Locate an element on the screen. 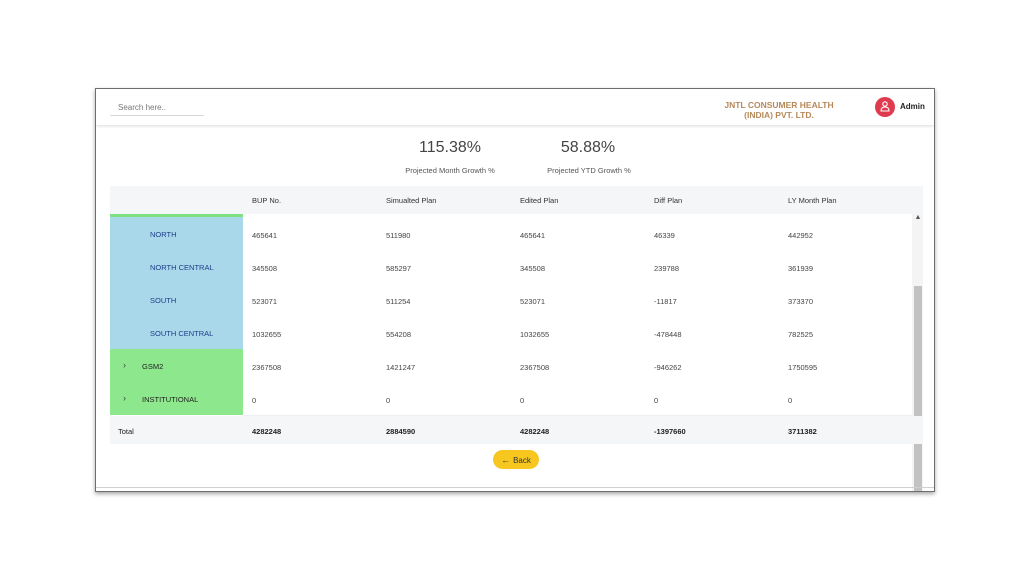  table-row: › INSTITUTIONAL 0 0 0 0 0 is located at coordinates (511, 399).